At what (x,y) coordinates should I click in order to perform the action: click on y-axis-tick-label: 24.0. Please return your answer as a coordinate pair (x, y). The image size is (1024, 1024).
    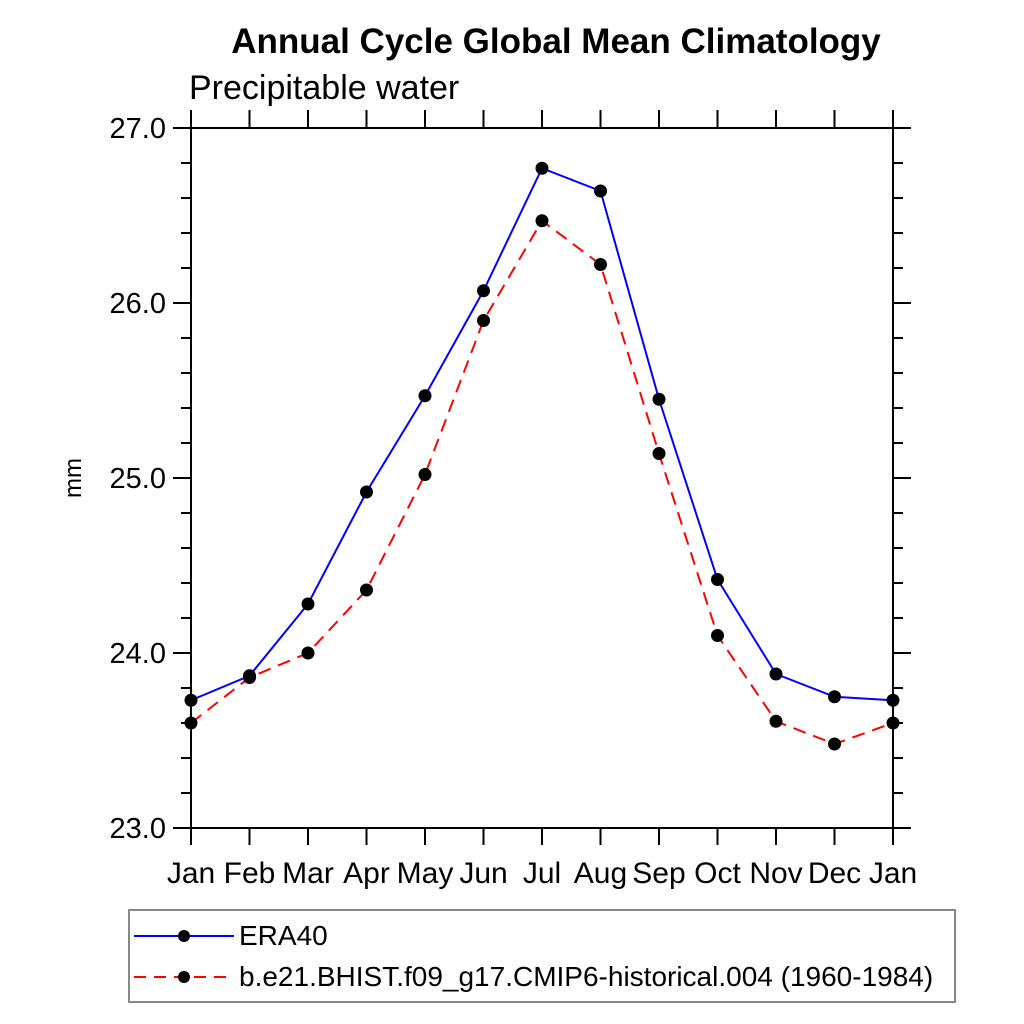
    Looking at the image, I should click on (138, 654).